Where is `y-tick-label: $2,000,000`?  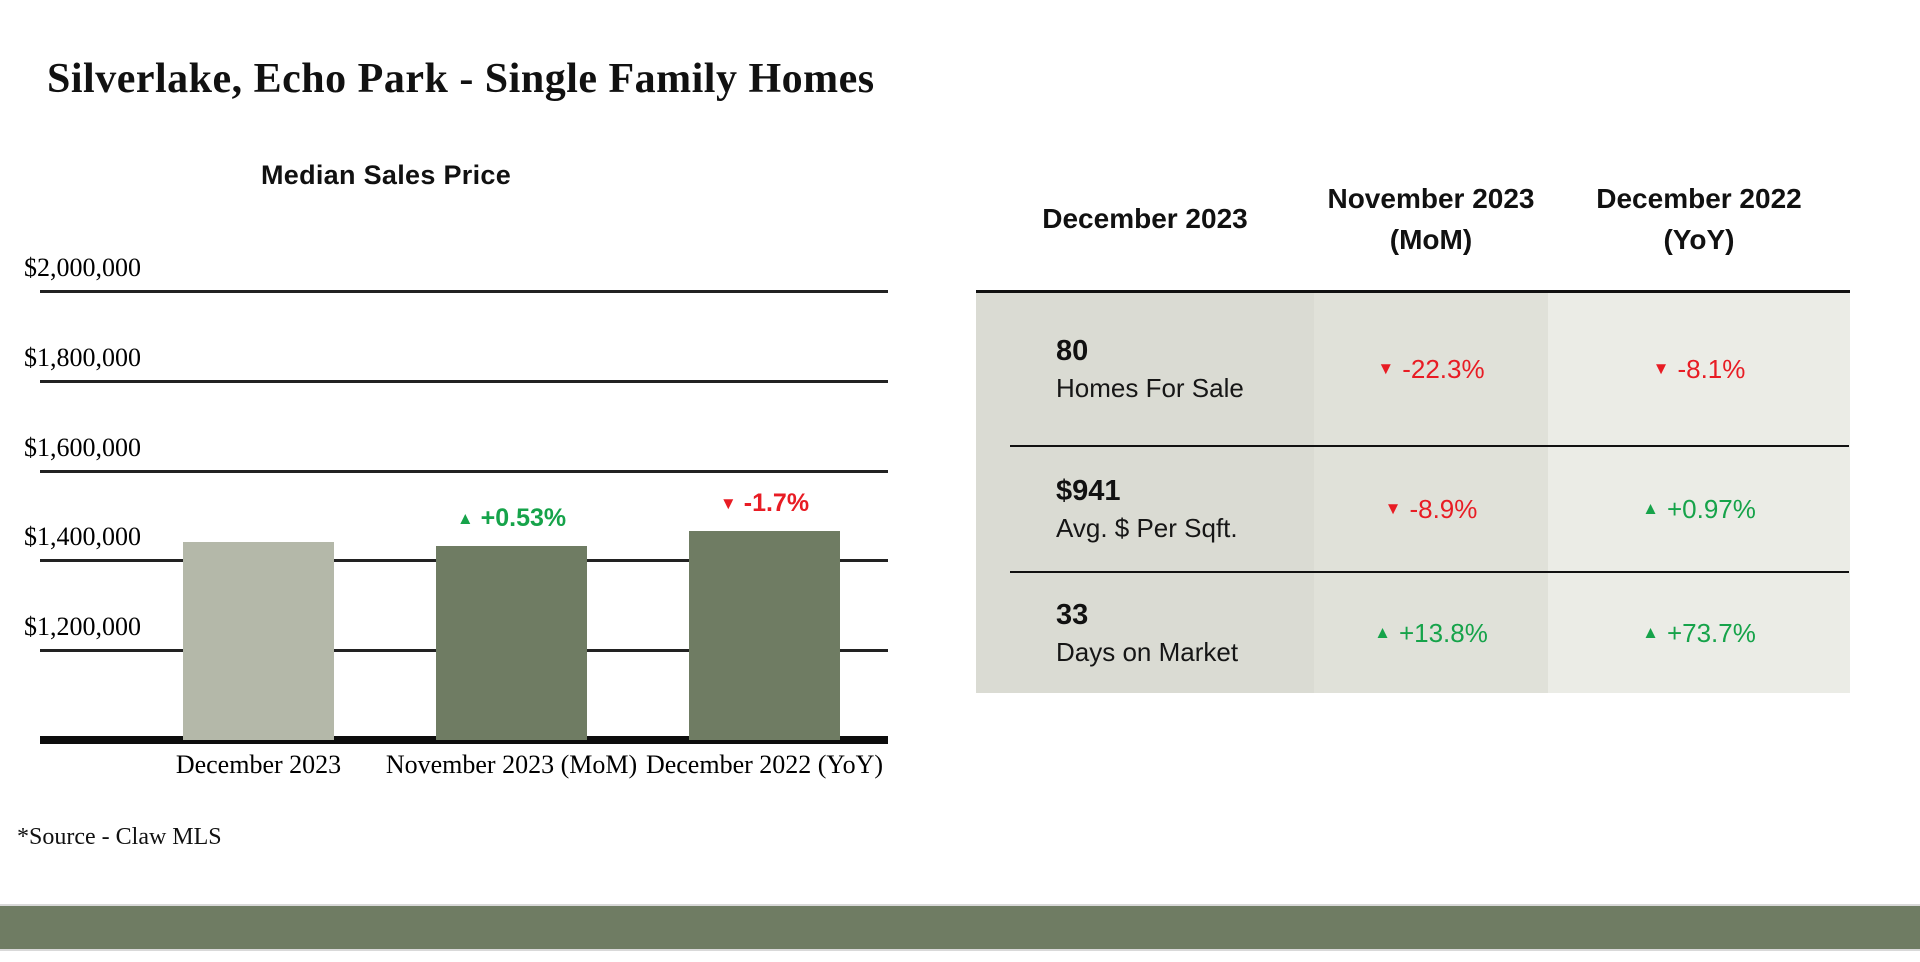
y-tick-label: $2,000,000 is located at coordinates (82, 267).